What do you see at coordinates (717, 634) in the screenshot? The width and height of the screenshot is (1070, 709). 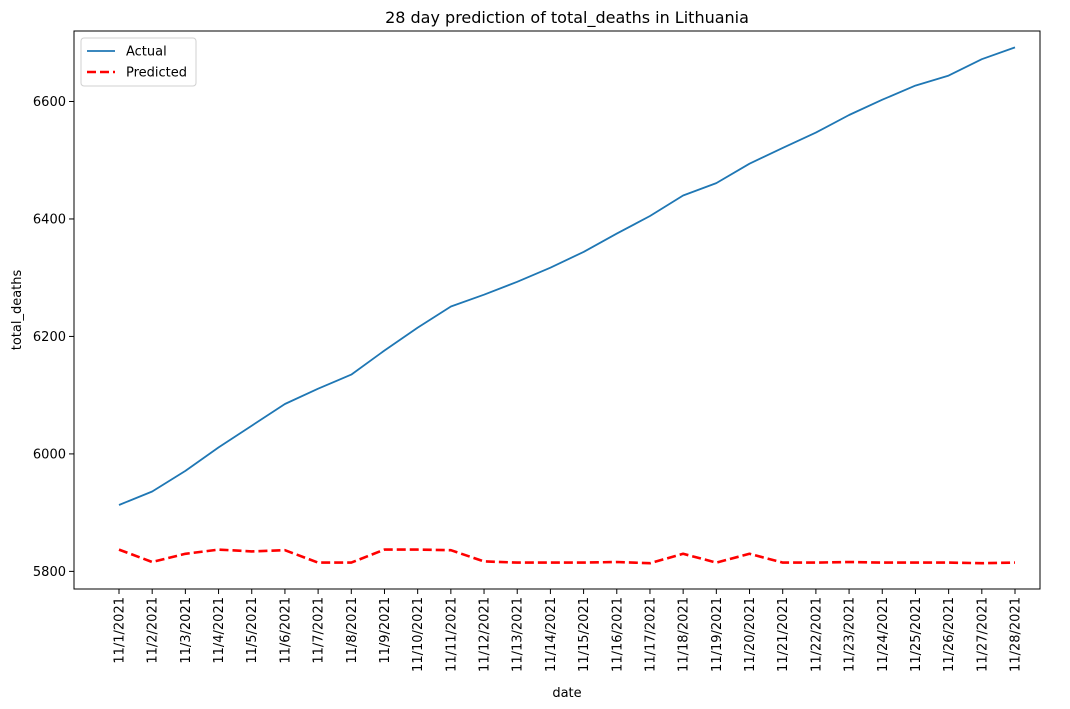 I see `x-tick-label: 11/19/2021` at bounding box center [717, 634].